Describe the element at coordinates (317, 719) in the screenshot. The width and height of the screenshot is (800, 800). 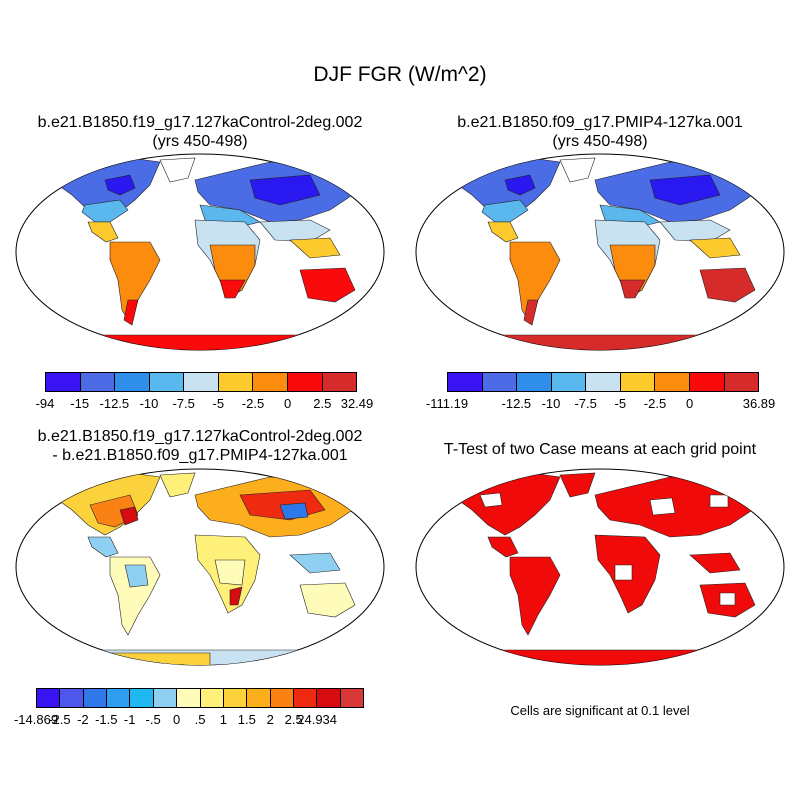
I see `colorbar-tick-label: 24.934` at that location.